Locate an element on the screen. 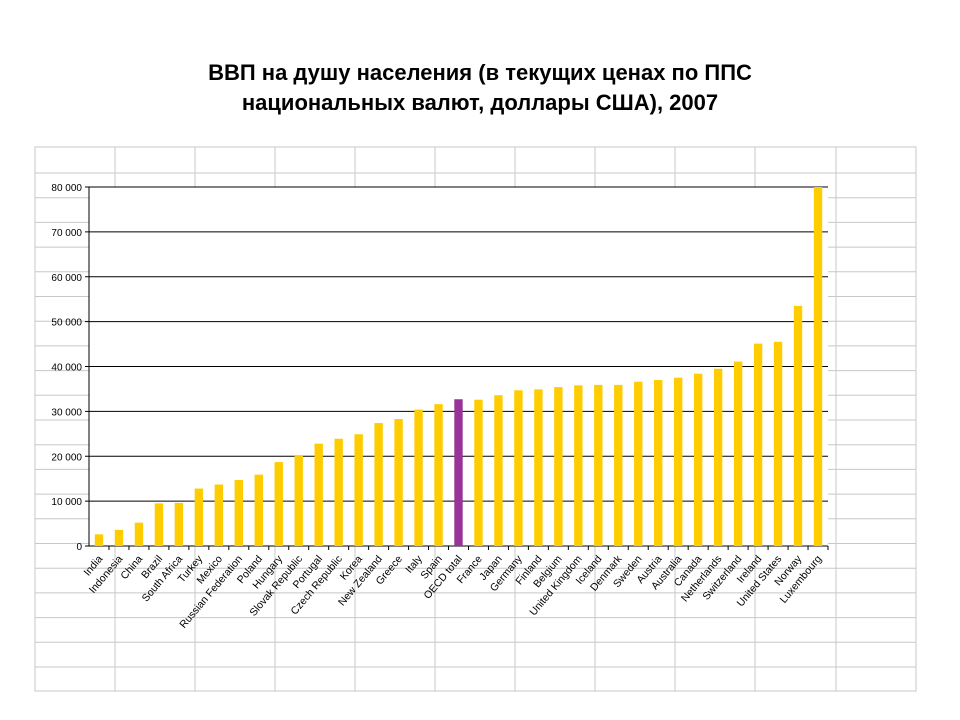 The height and width of the screenshot is (720, 960). y-tick-label: 80 000 is located at coordinates (66, 188).